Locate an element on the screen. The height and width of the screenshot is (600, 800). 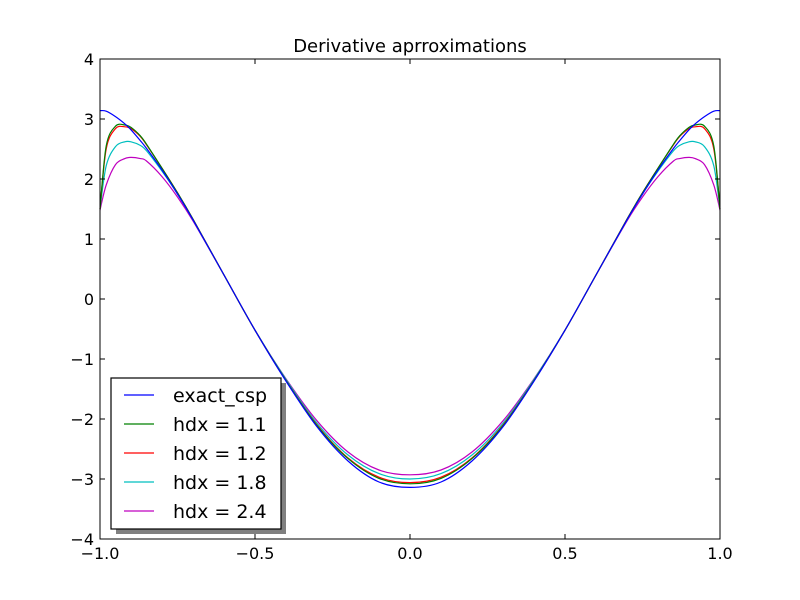
y-tick-label: 3 is located at coordinates (89, 119).